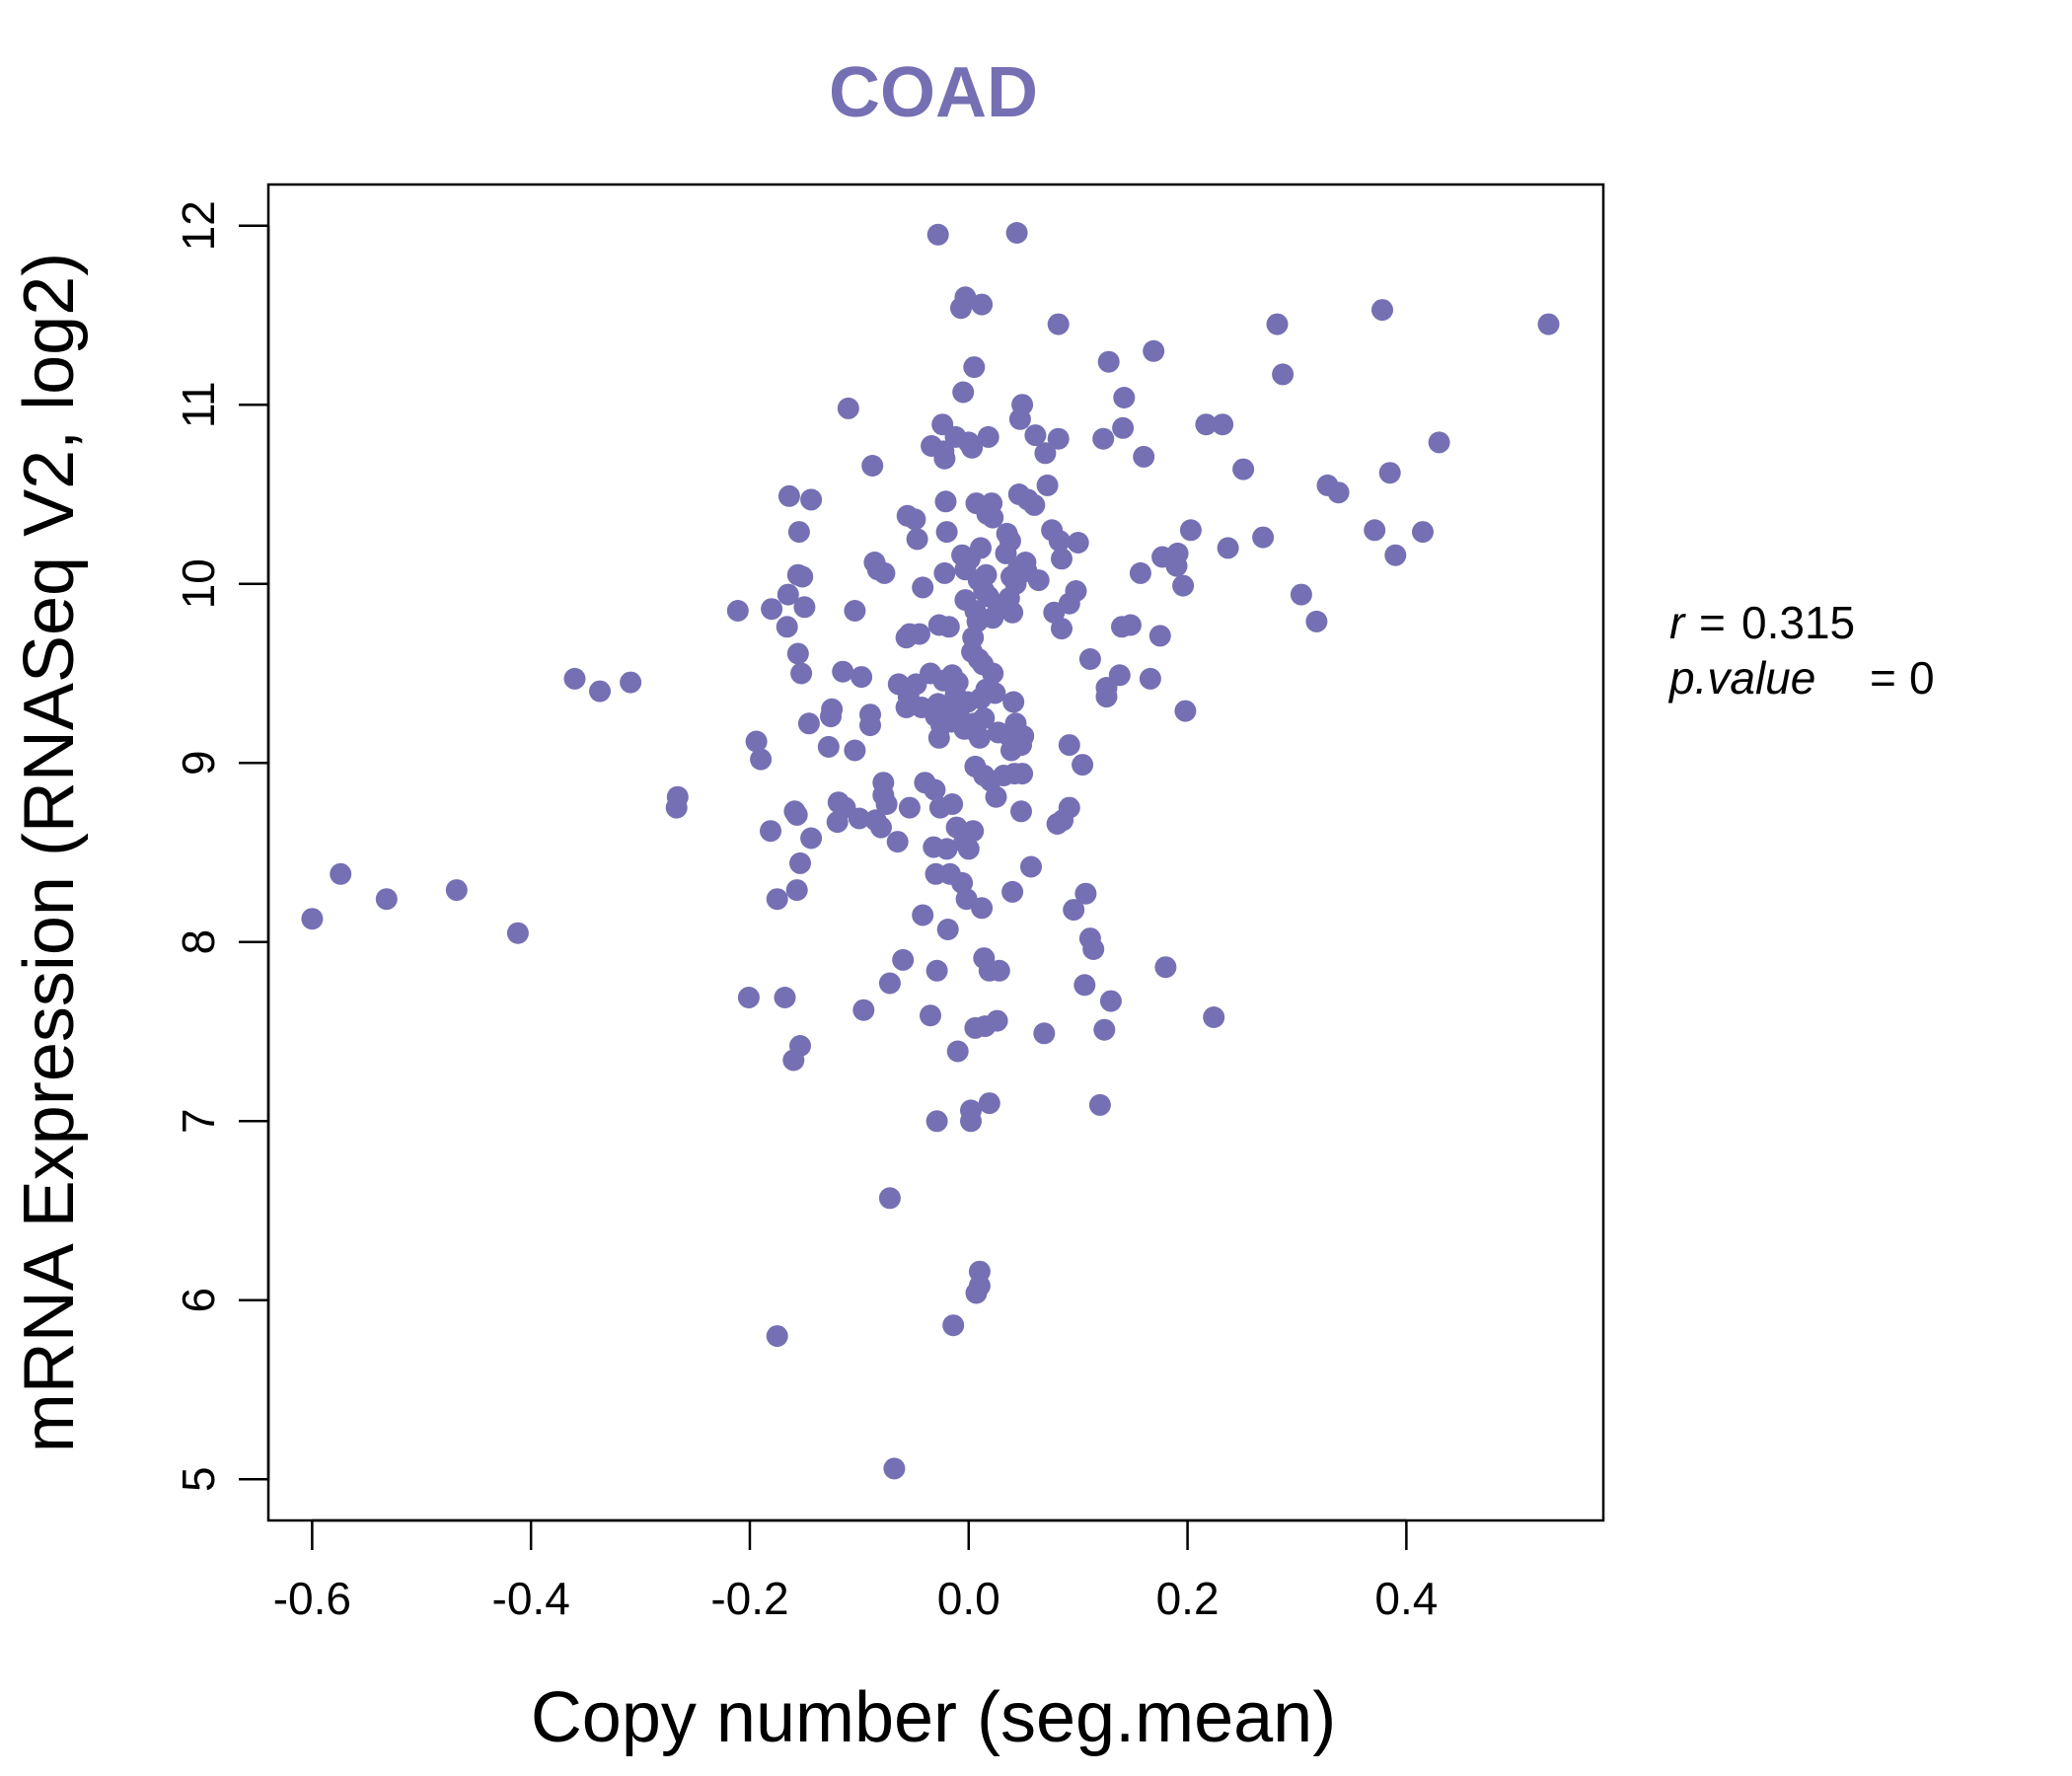  Describe the element at coordinates (749, 1599) in the screenshot. I see `x-tick-label: -0.2` at that location.